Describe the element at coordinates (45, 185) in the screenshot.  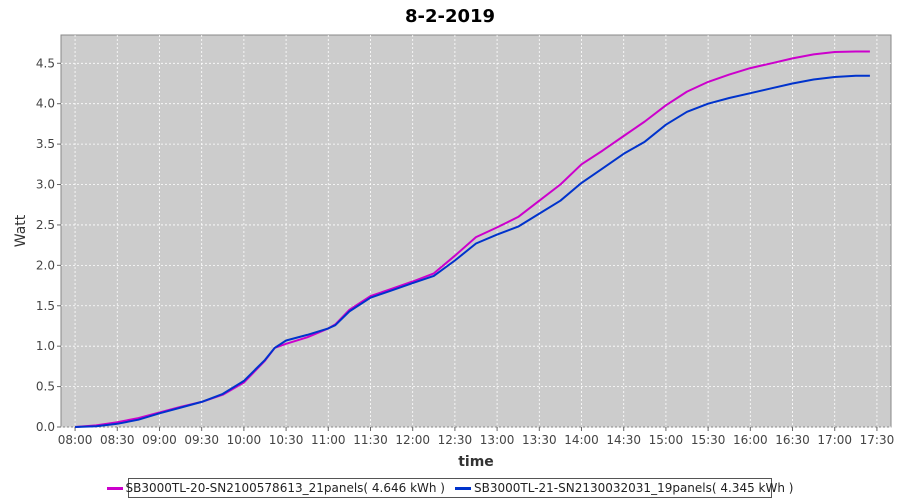
I see `y-tick-label: 3.0` at that location.